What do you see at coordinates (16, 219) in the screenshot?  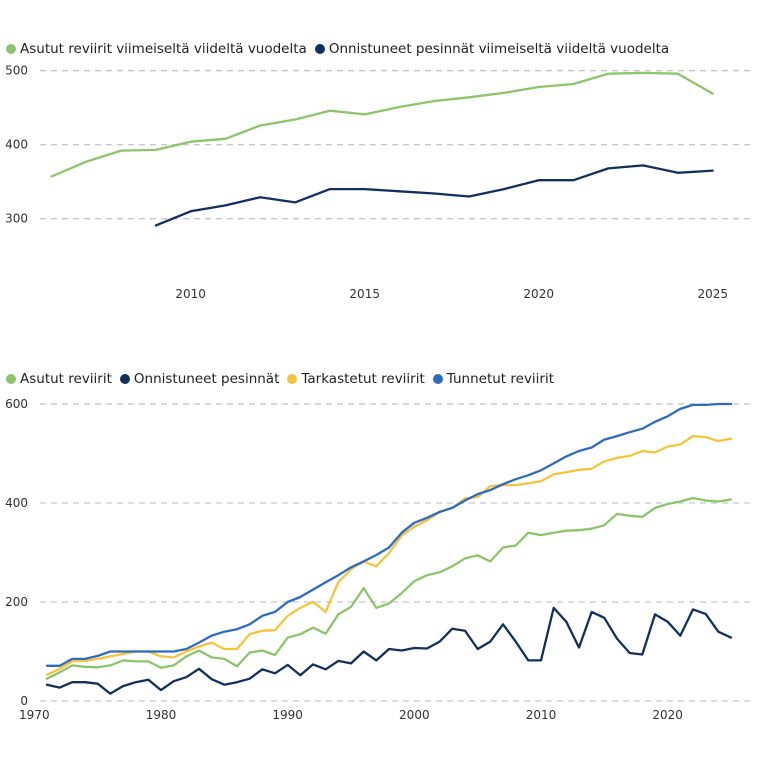 I see `y-tick-label: 300` at bounding box center [16, 219].